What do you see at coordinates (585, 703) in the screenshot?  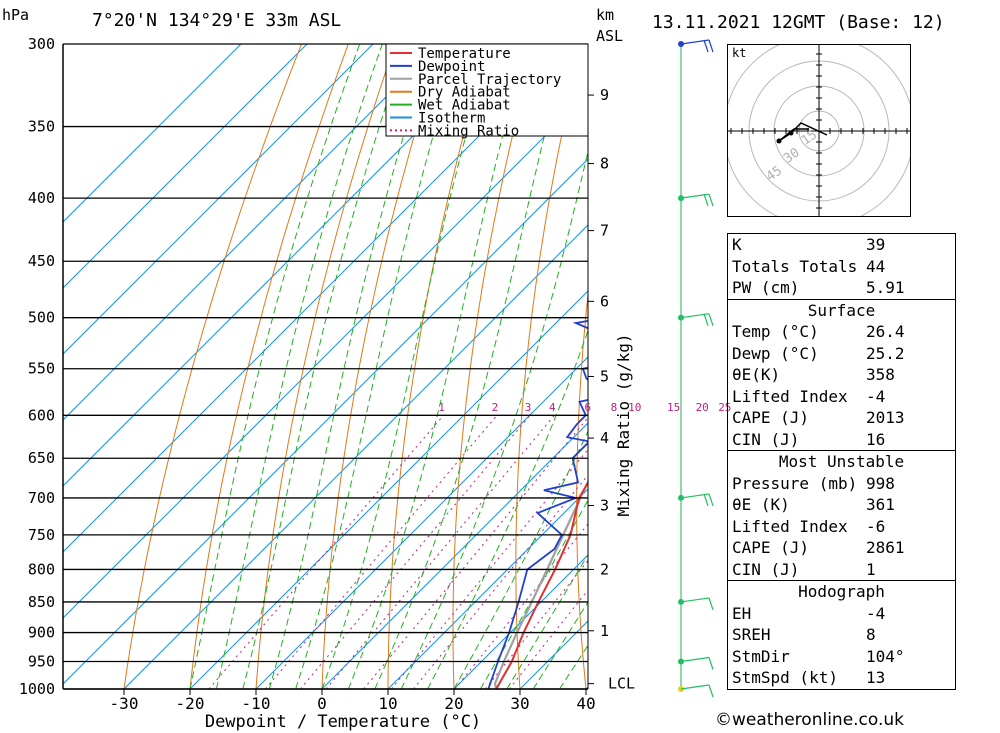 I see `temp-tick-label: 40` at bounding box center [585, 703].